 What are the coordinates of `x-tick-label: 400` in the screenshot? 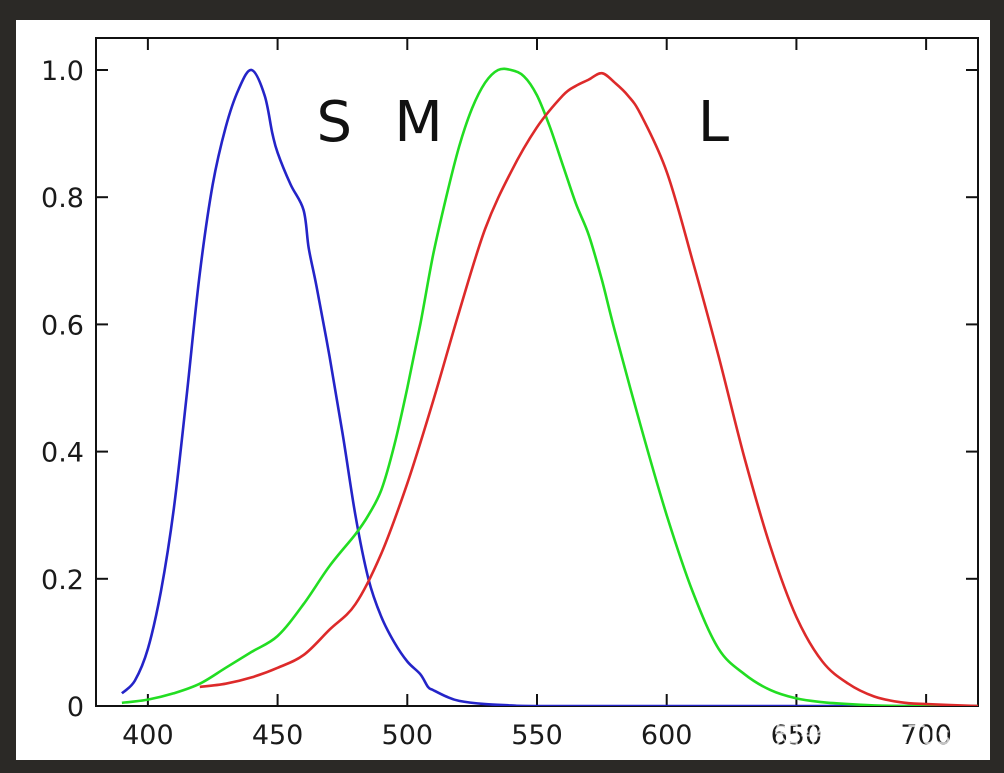 It's located at (148, 735).